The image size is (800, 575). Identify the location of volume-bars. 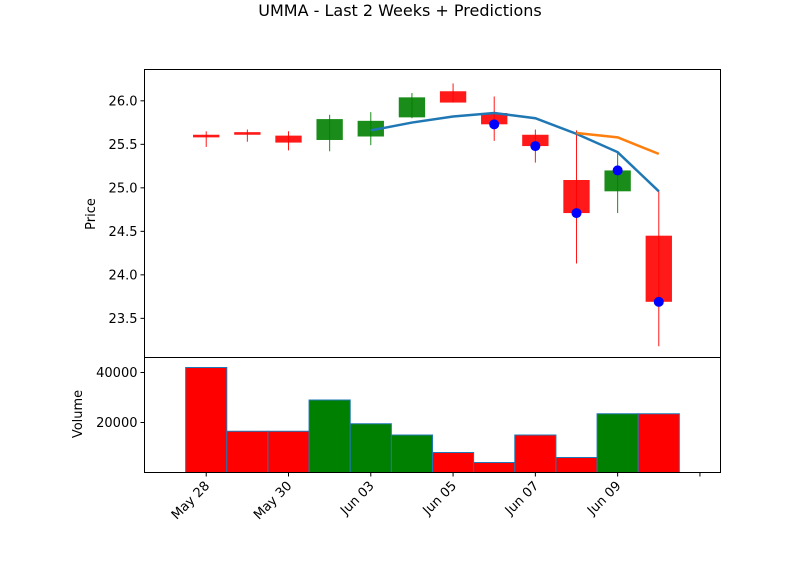
(432, 420).